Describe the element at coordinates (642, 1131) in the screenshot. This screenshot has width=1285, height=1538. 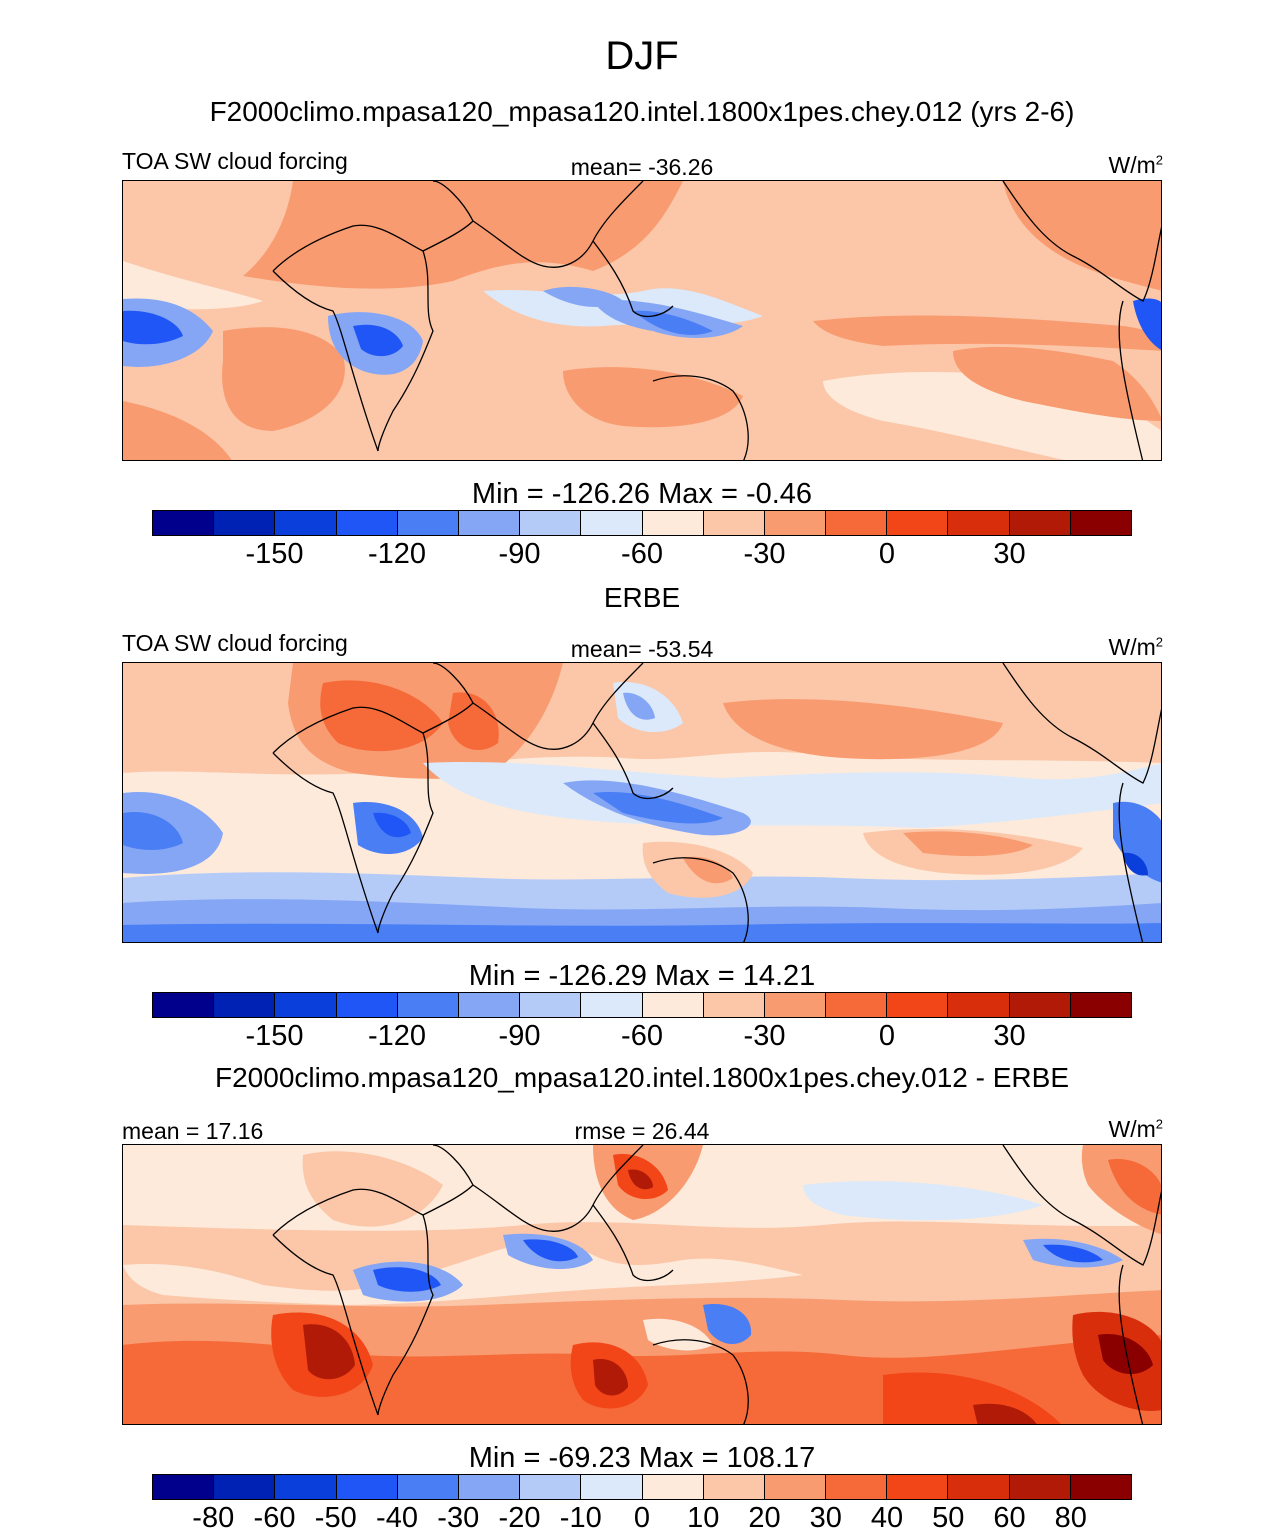
I see `panel3-rmse-label: rmse = 26.44` at that location.